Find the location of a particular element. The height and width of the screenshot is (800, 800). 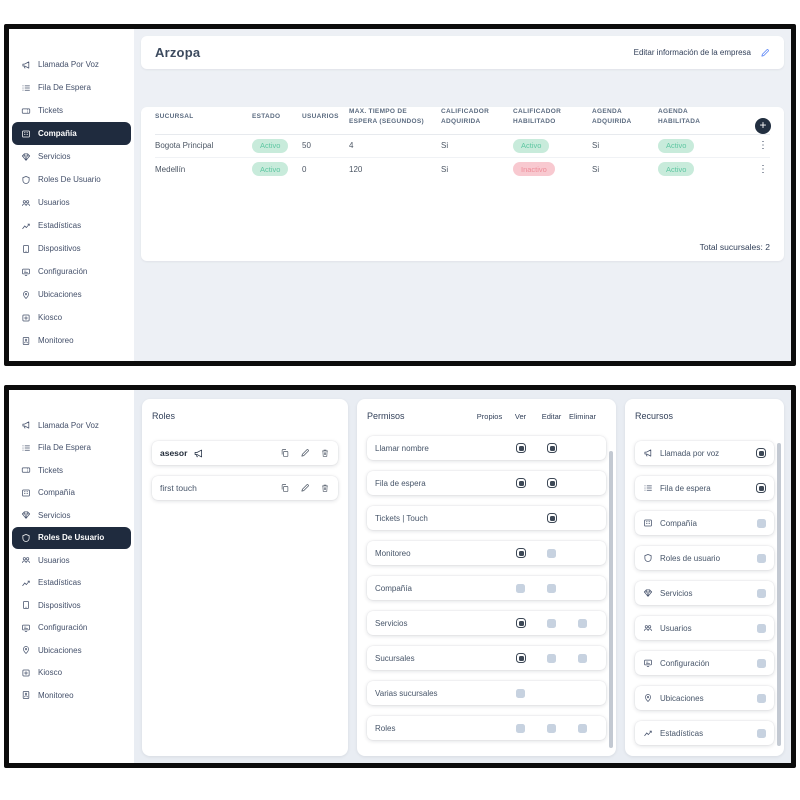

recursos-scrollbar is located at coordinates (779, 594).